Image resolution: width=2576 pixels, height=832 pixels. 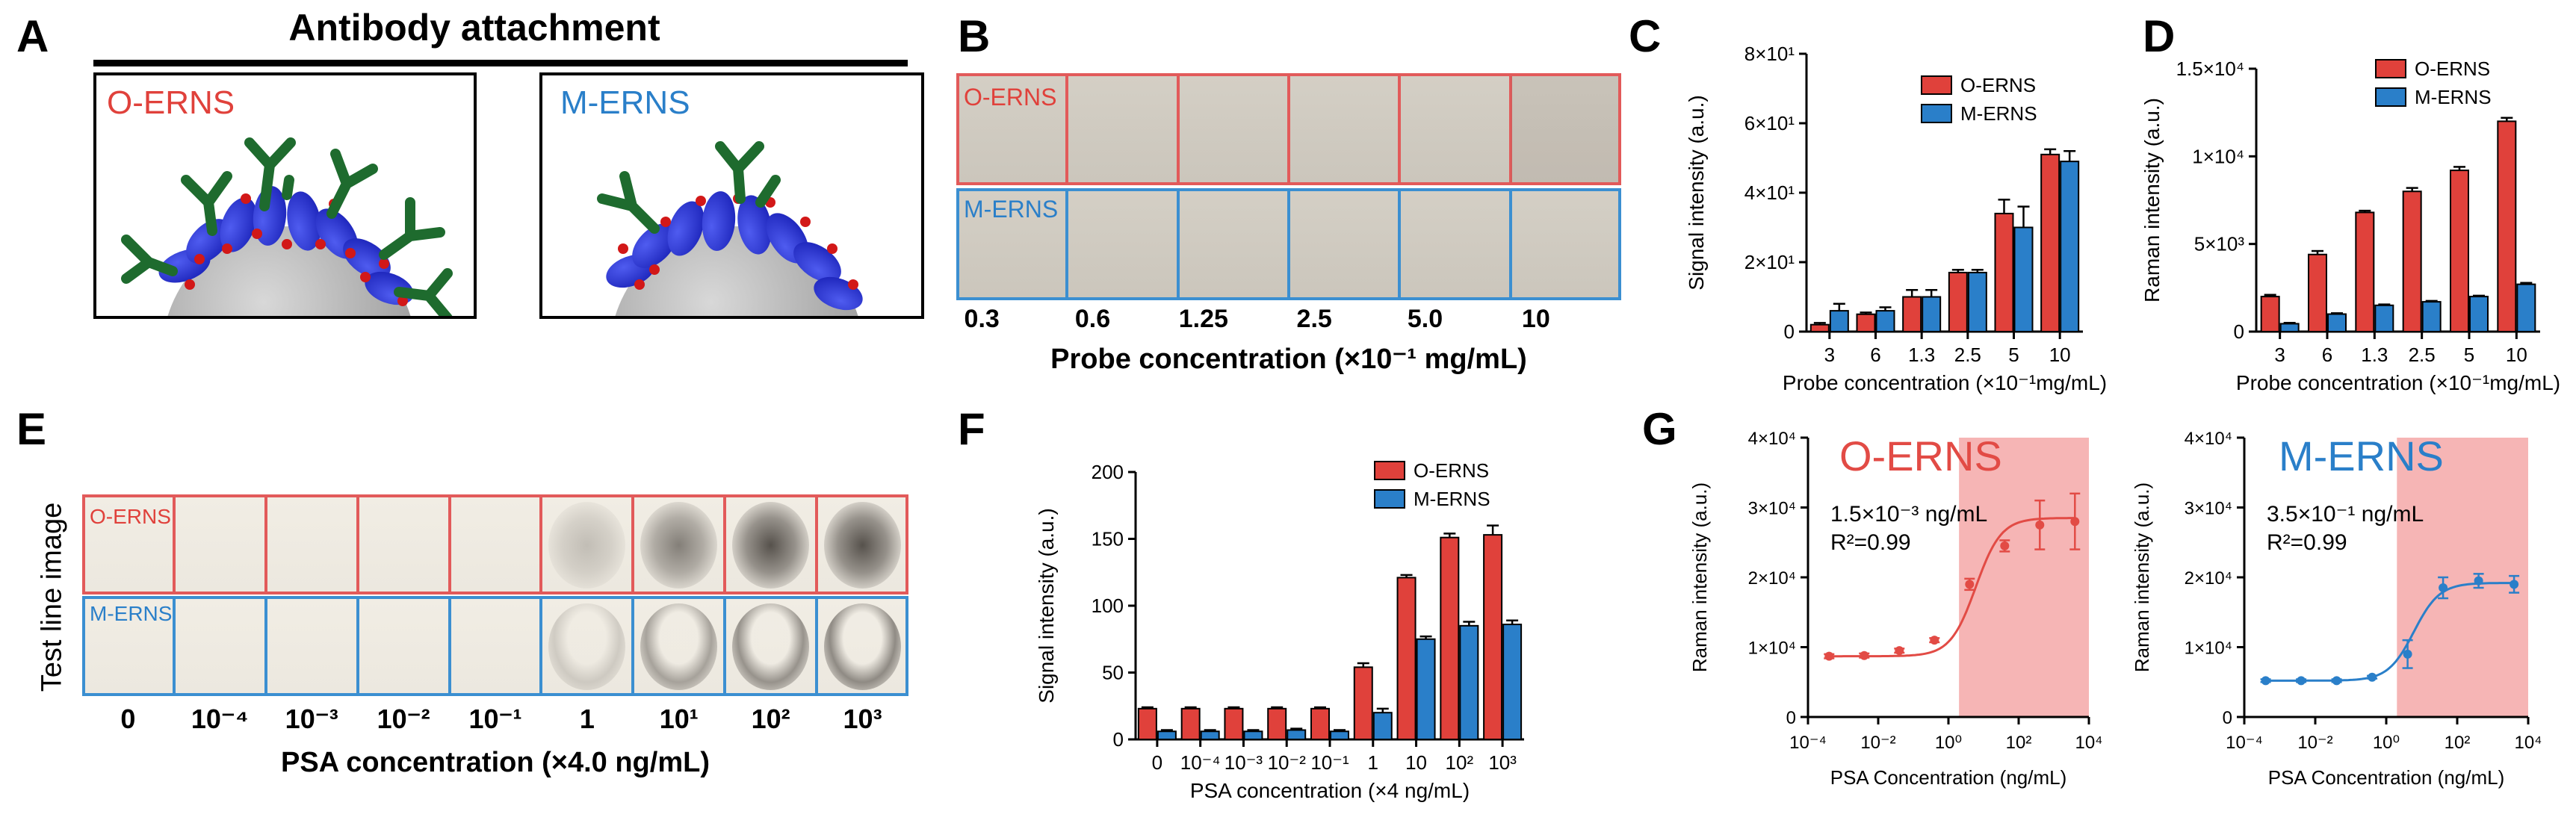 I want to click on panel-label-f: F, so click(x=971, y=429).